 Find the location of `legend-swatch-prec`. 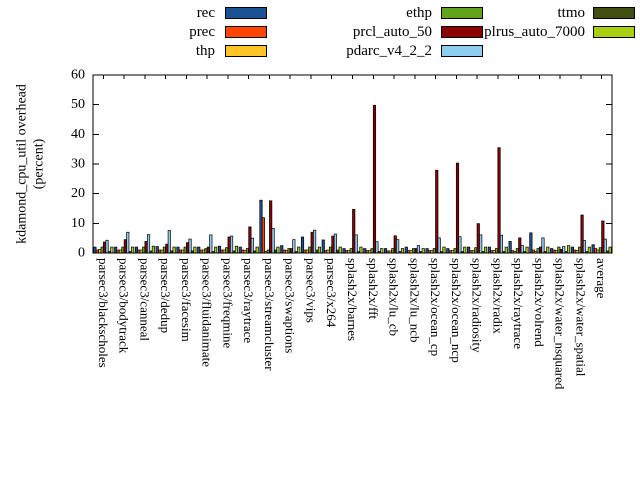

legend-swatch-prec is located at coordinates (246, 32).